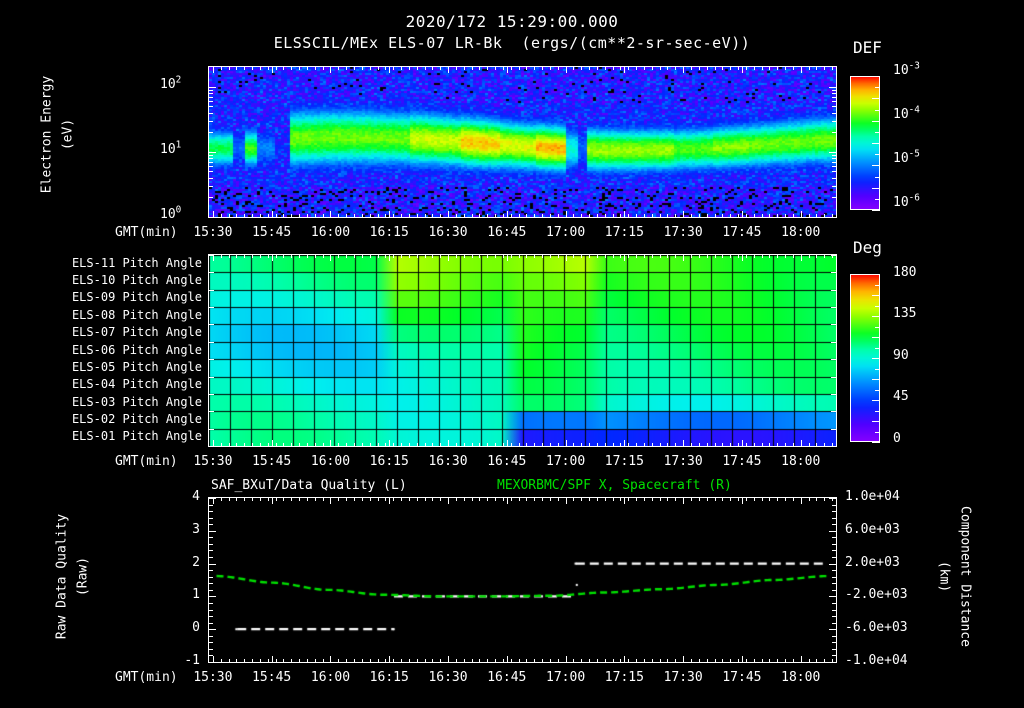  Describe the element at coordinates (136, 401) in the screenshot. I see `panel2-row-label-3: ELS-03 Pitch Angle` at that location.